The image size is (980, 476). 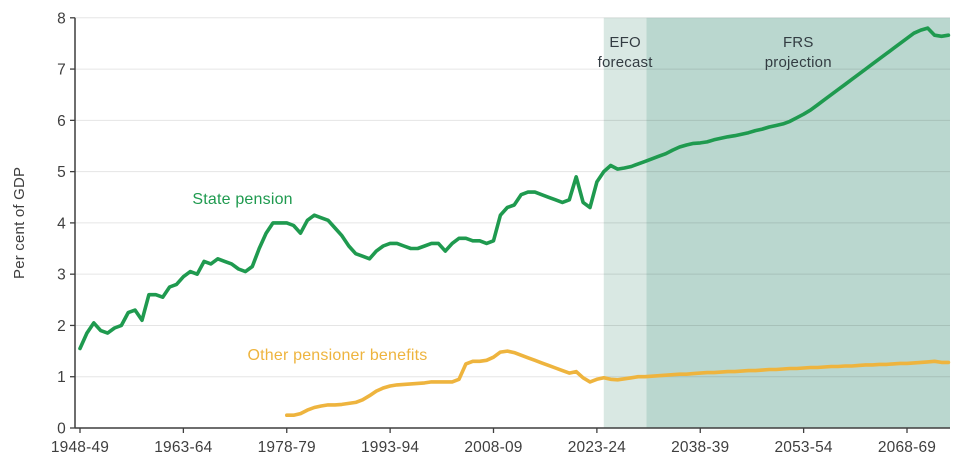 I want to click on y-tick-label: 3, so click(x=61, y=275).